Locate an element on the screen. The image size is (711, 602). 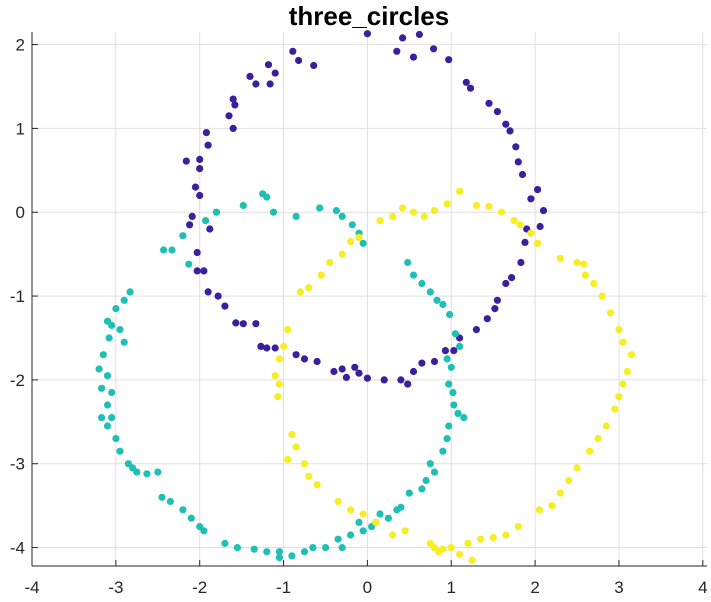
y-tick-label: -2 is located at coordinates (17, 380).